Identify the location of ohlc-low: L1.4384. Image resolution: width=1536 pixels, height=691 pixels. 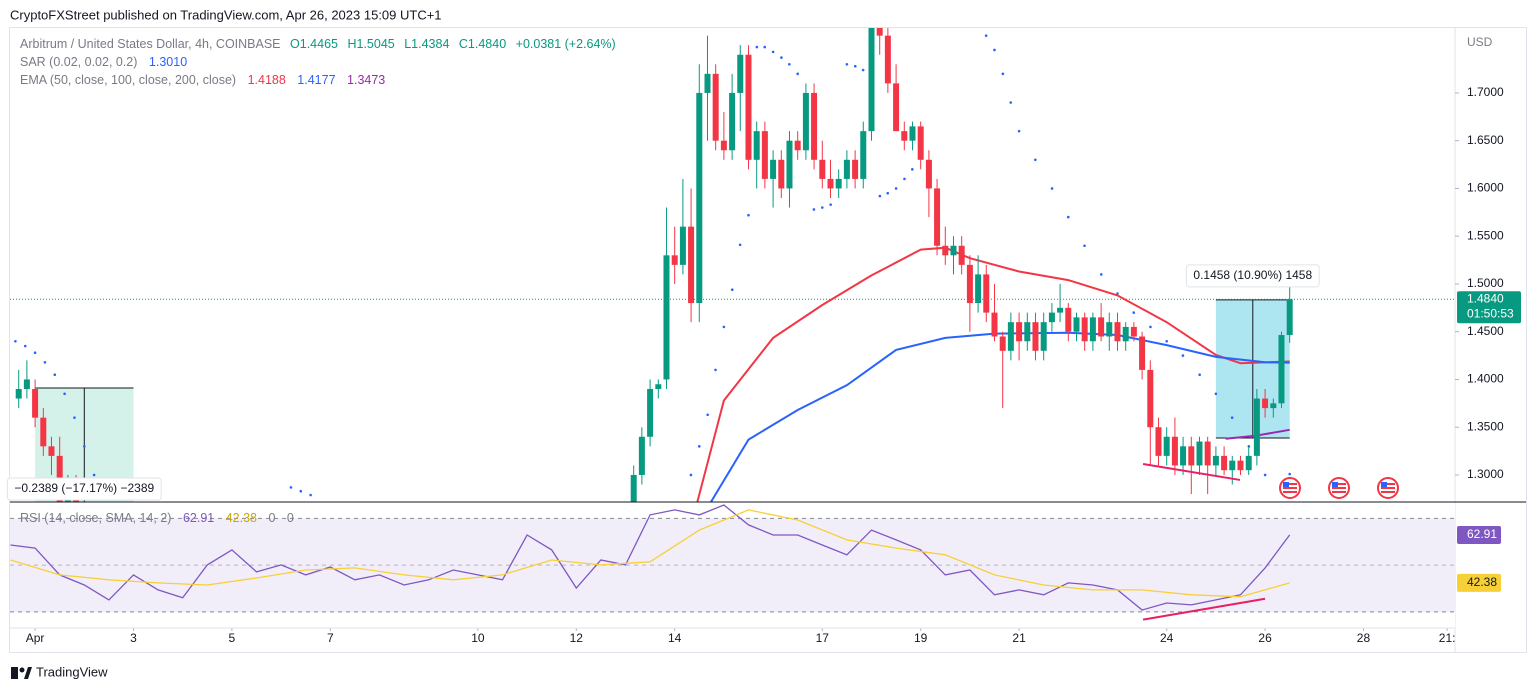
(426, 44).